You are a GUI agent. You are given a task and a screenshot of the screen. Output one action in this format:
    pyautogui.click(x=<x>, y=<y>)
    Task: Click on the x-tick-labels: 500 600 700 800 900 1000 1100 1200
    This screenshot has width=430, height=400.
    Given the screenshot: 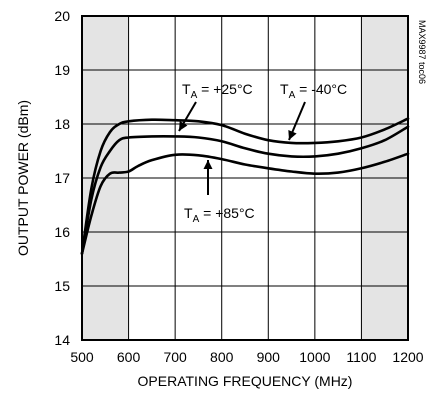 What is the action you would take?
    pyautogui.click(x=246, y=357)
    